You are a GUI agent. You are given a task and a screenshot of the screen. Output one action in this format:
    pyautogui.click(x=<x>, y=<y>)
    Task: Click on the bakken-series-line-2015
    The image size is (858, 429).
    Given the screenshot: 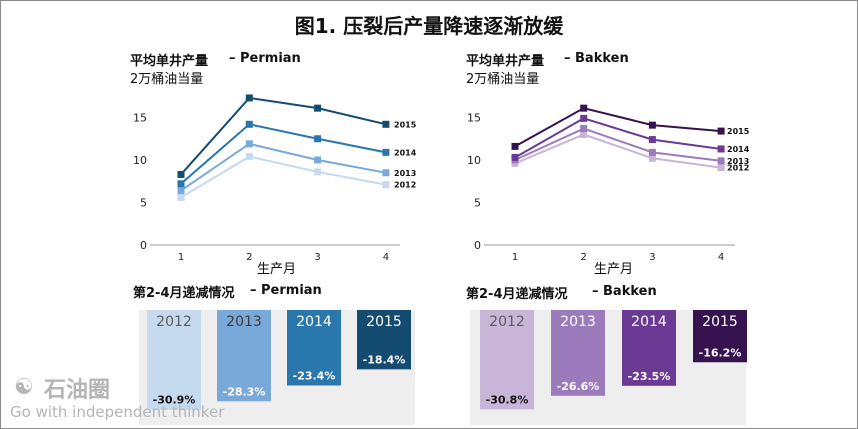 What is the action you would take?
    pyautogui.click(x=618, y=127)
    